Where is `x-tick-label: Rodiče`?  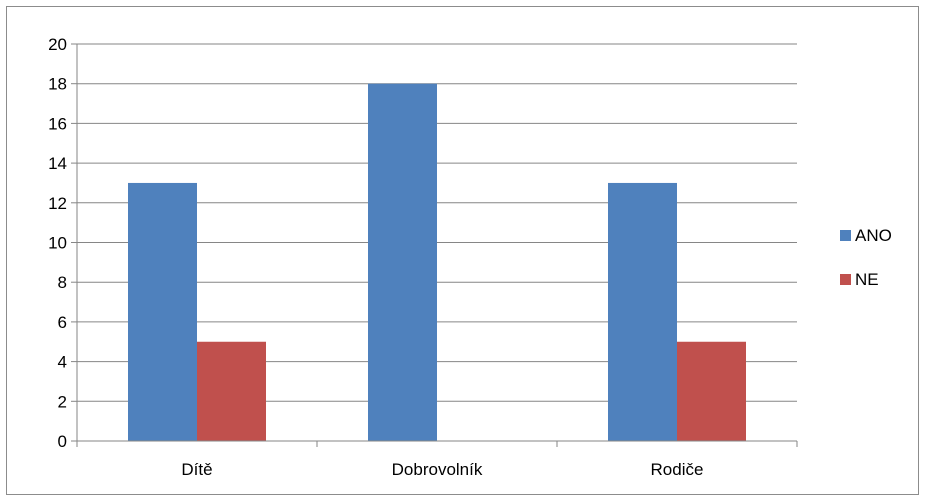
x-tick-label: Rodiče is located at coordinates (677, 469).